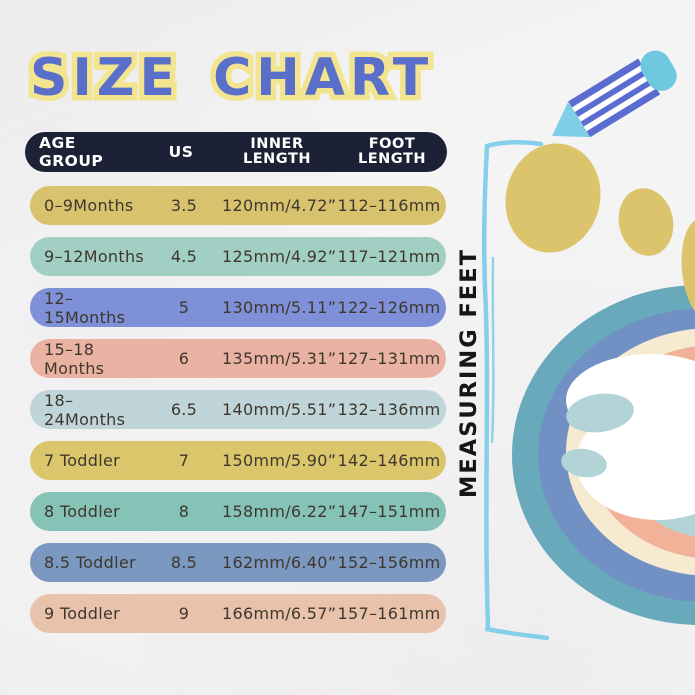 This screenshot has height=695, width=695. What do you see at coordinates (184, 460) in the screenshot?
I see `us-size-cell: 7` at bounding box center [184, 460].